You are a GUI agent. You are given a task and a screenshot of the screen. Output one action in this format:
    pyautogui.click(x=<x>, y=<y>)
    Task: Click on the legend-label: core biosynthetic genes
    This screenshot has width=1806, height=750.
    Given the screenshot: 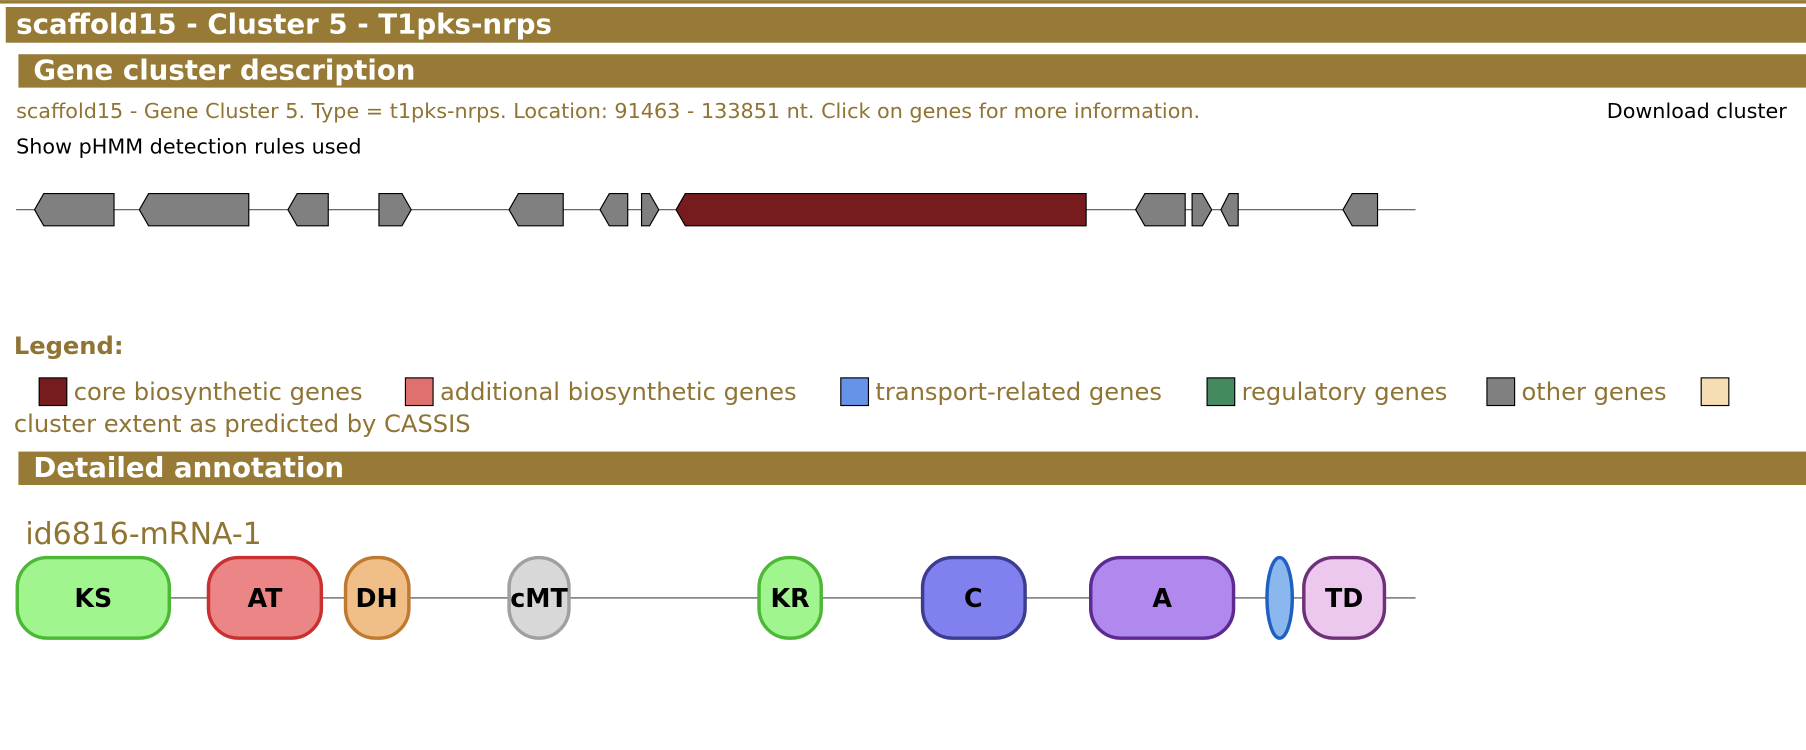 What is the action you would take?
    pyautogui.click(x=218, y=392)
    